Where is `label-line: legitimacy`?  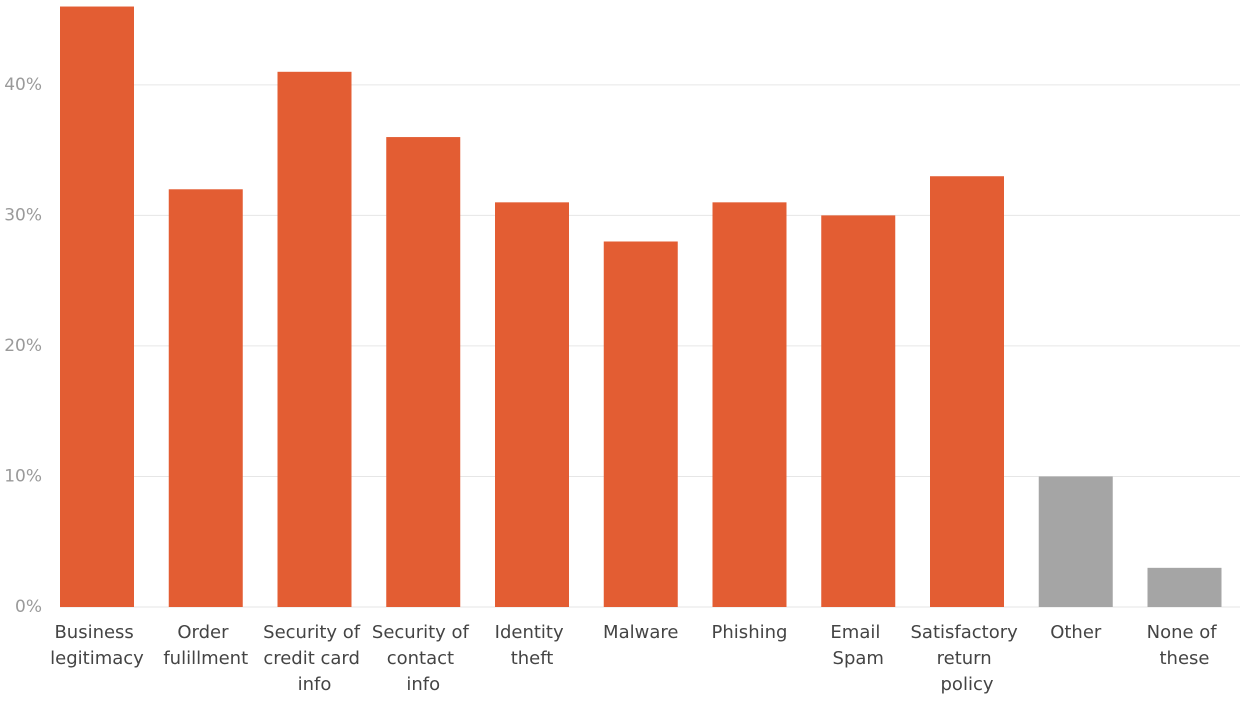 label-line: legitimacy is located at coordinates (97, 658).